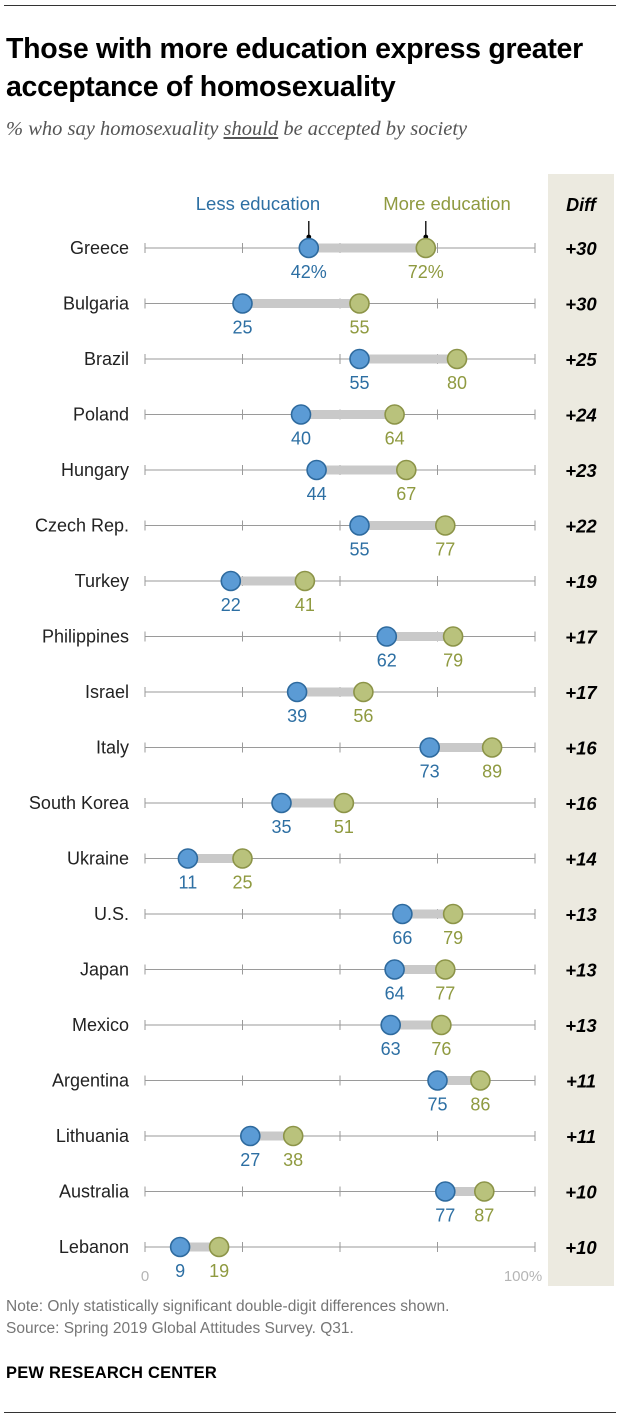 This screenshot has width=620, height=1418. Describe the element at coordinates (106, 359) in the screenshot. I see `country-label: Brazil` at that location.